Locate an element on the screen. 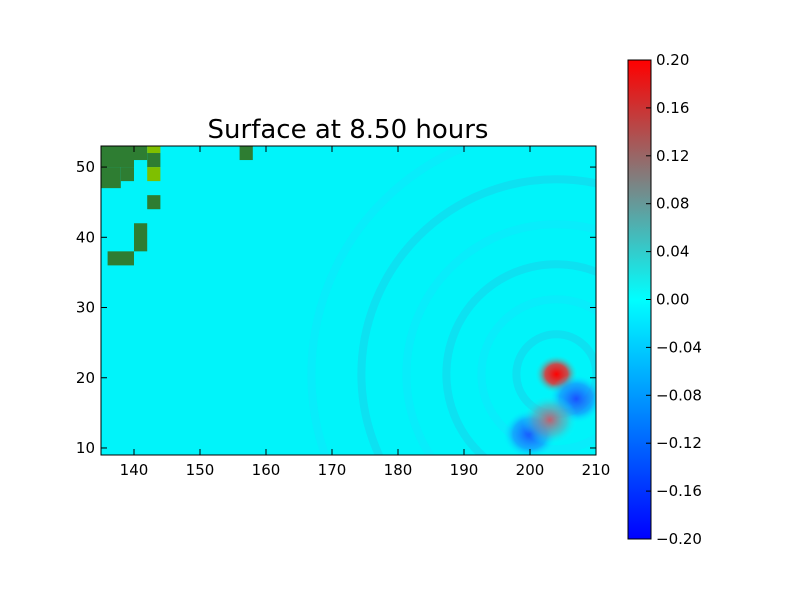 This screenshot has width=800, height=600. x-tick-label: 140 is located at coordinates (134, 470).